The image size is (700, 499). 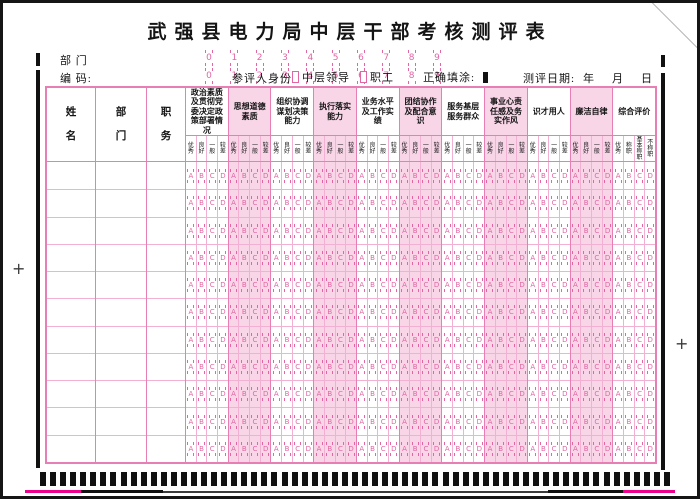 I want to click on digit-bubble: 3, so click(x=284, y=58).